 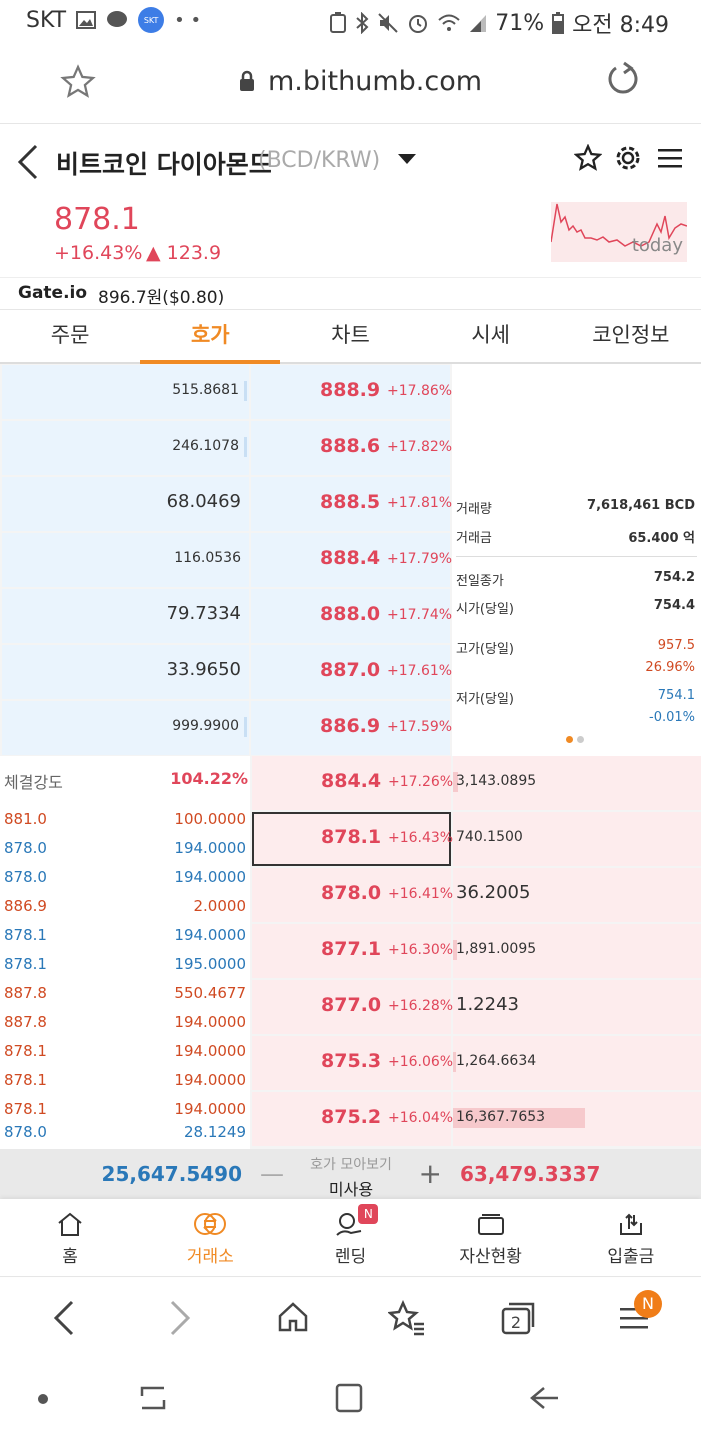 I want to click on browser-home-icon, so click(x=293, y=1317).